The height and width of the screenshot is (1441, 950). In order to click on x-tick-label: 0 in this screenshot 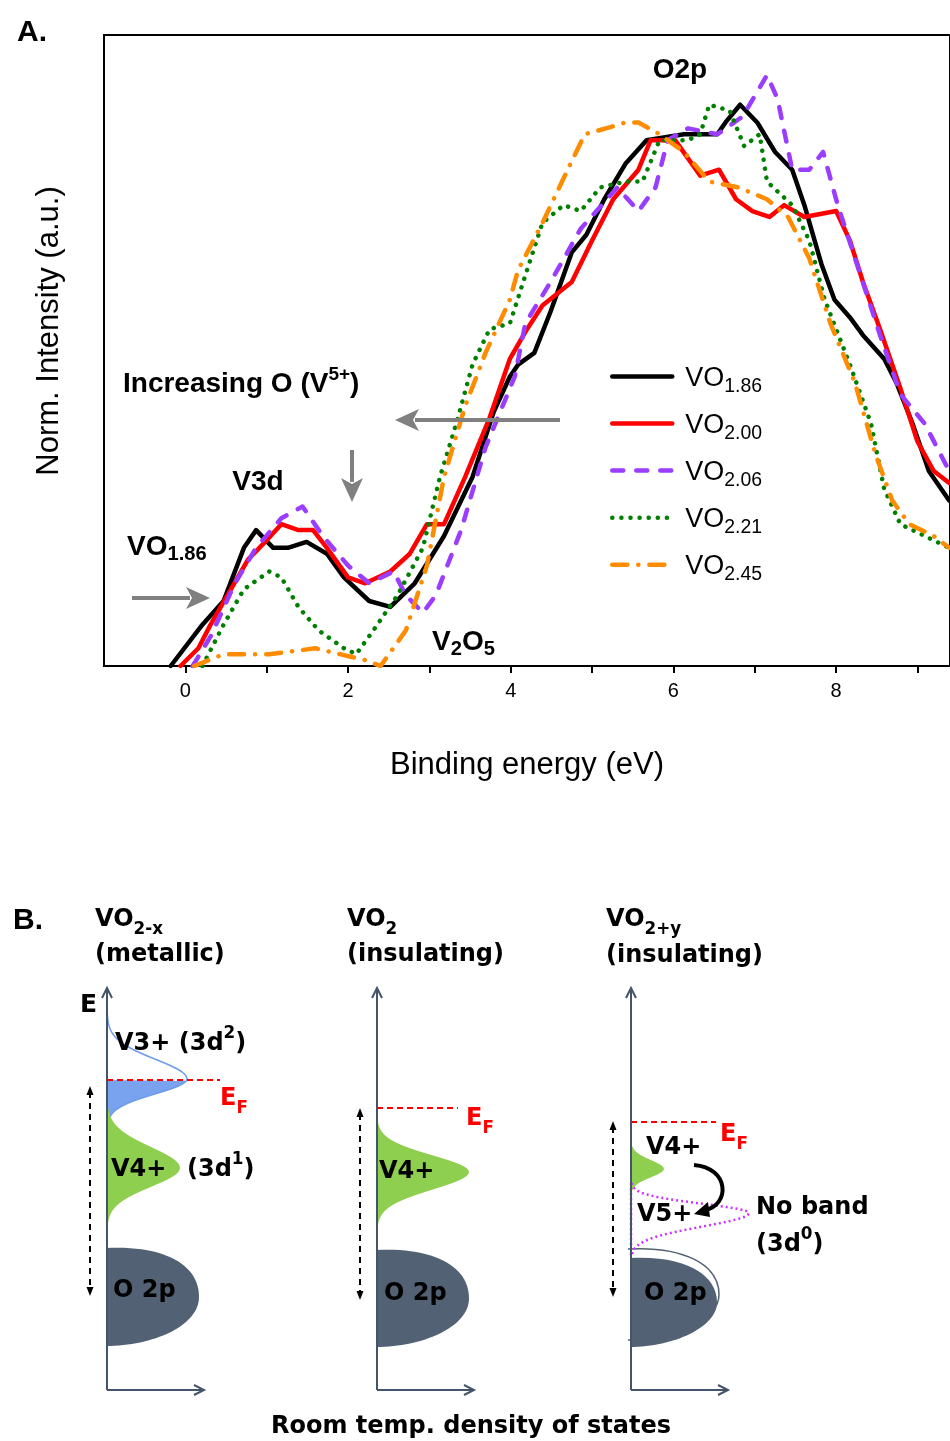, I will do `click(185, 690)`.